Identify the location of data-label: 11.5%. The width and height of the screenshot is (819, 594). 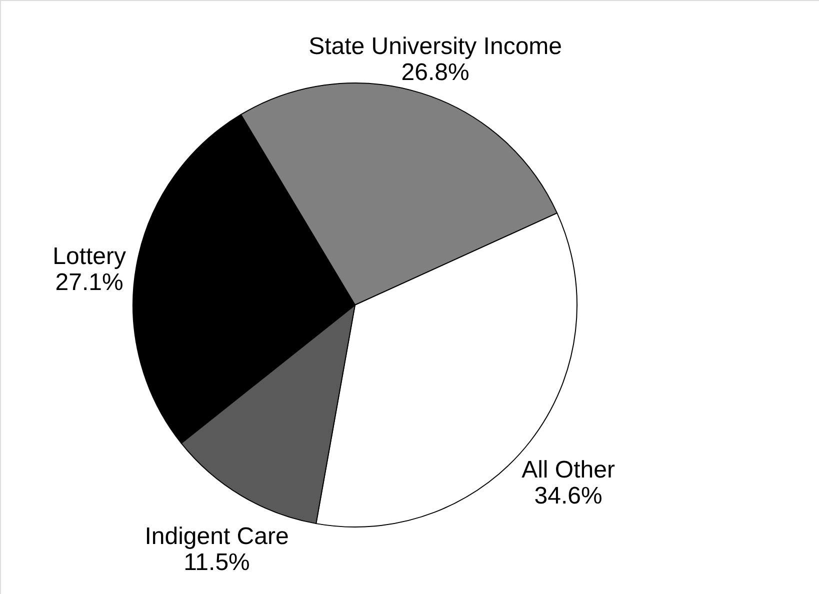
(217, 562).